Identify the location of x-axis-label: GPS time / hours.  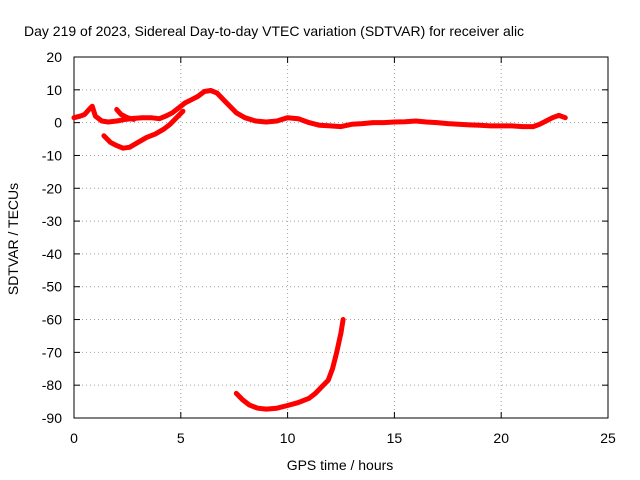
(340, 465).